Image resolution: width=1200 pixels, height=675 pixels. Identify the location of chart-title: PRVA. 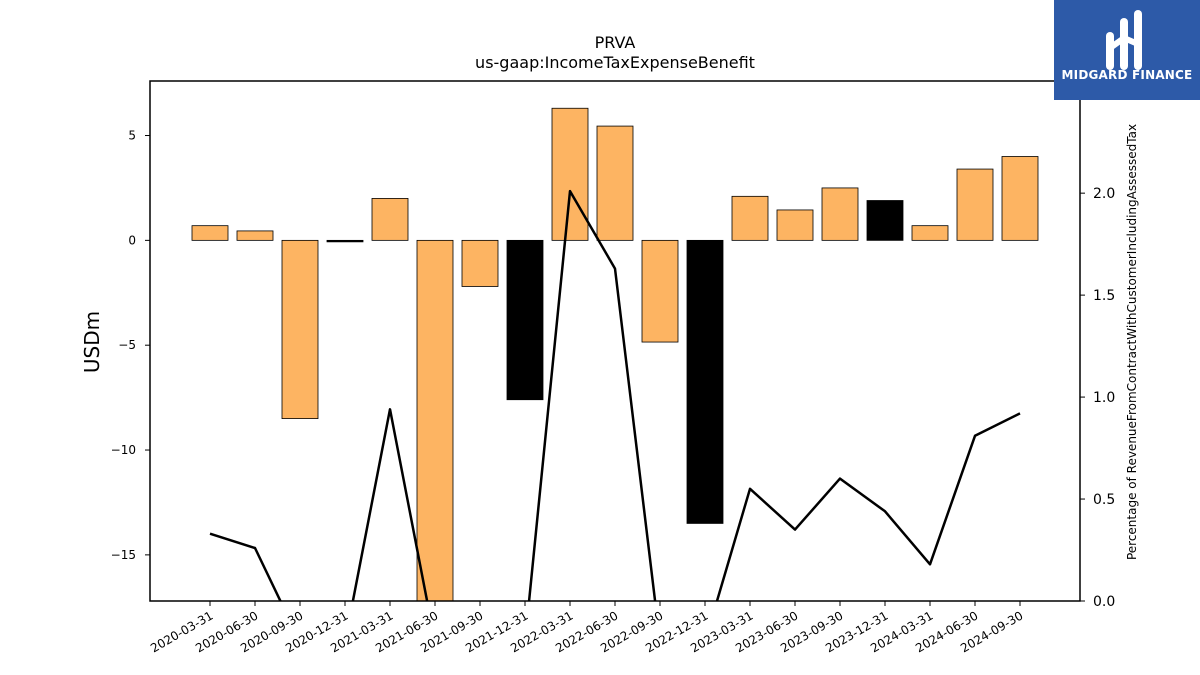
(615, 42).